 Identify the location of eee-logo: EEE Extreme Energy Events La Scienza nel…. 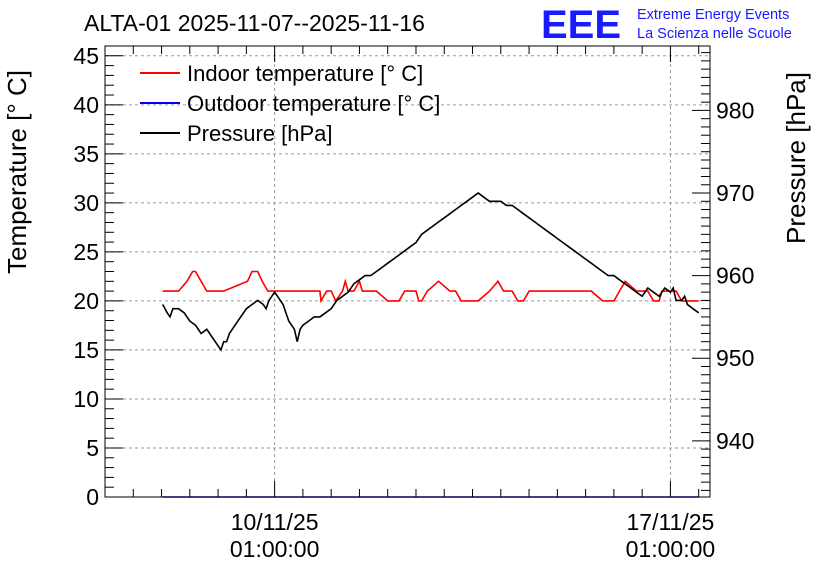
(666, 25).